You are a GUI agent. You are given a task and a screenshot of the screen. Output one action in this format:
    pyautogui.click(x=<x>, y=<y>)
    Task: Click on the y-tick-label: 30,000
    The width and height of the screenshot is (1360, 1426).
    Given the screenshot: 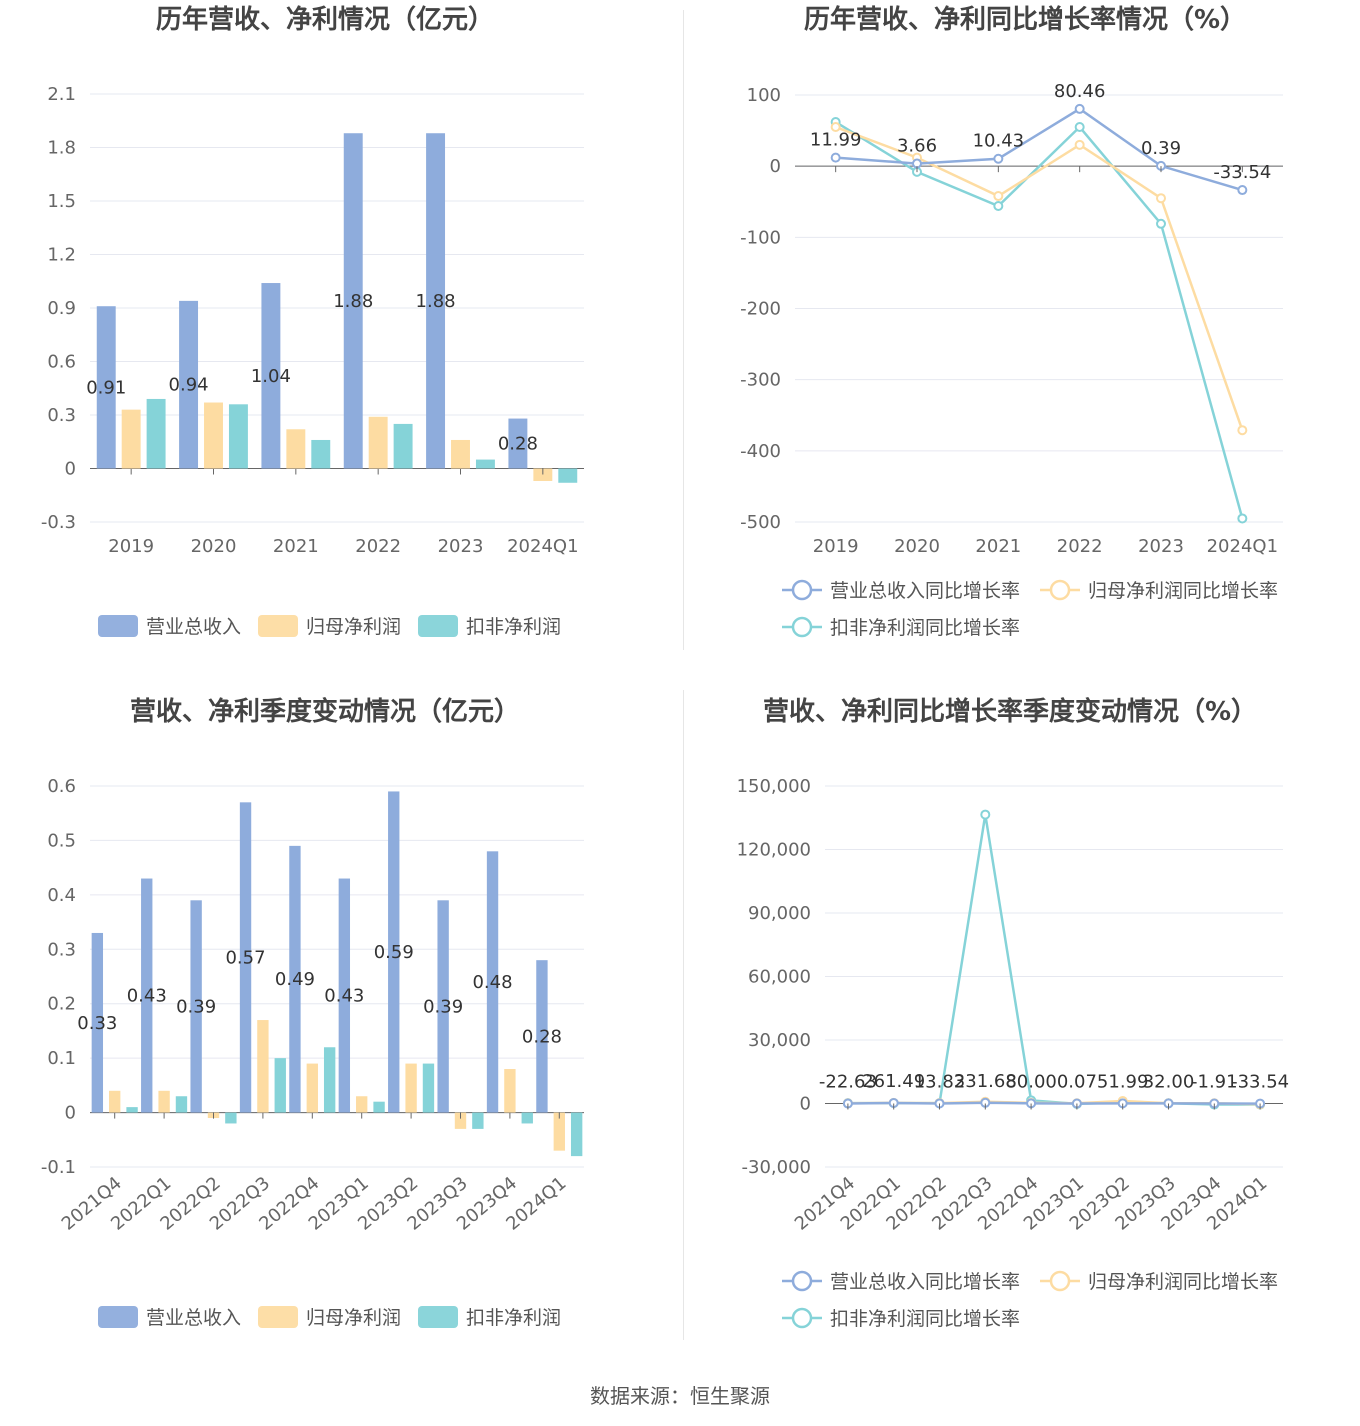 What is the action you would take?
    pyautogui.click(x=779, y=1040)
    